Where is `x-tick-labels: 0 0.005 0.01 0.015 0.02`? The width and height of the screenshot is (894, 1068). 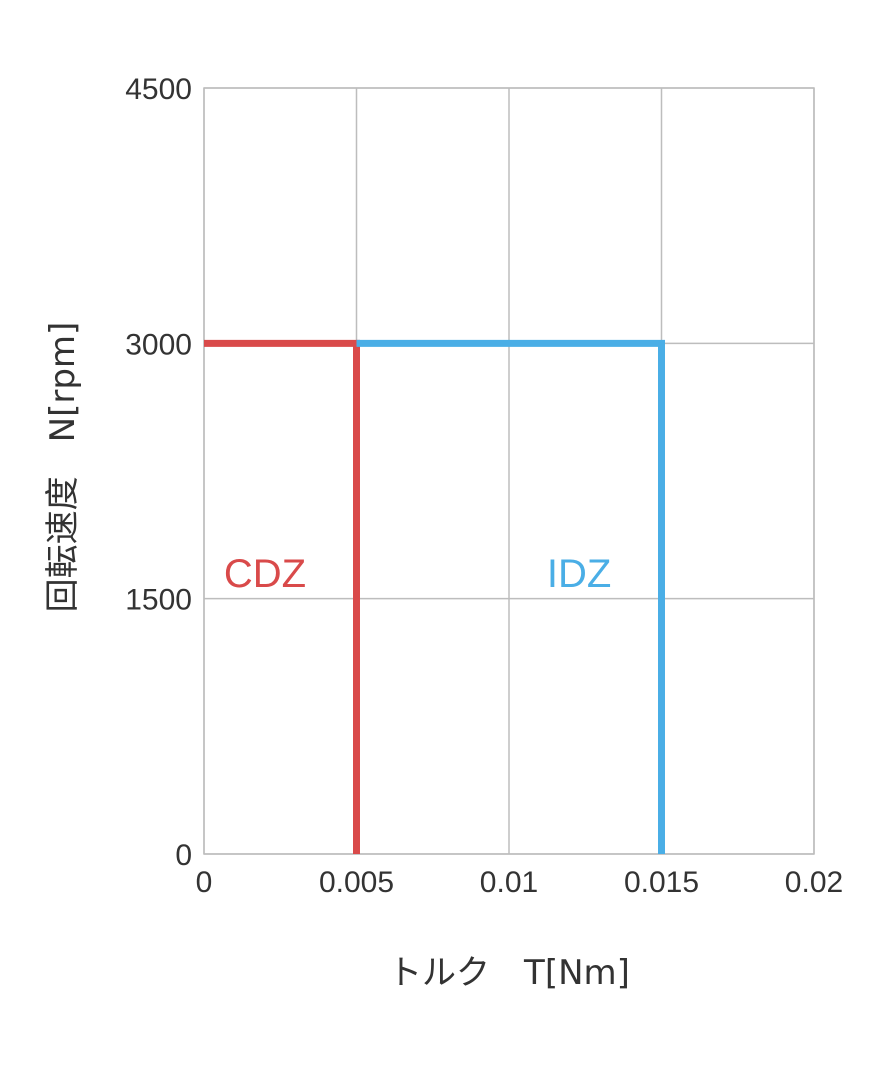
x-tick-labels: 0 0.005 0.01 0.015 0.02 is located at coordinates (520, 882).